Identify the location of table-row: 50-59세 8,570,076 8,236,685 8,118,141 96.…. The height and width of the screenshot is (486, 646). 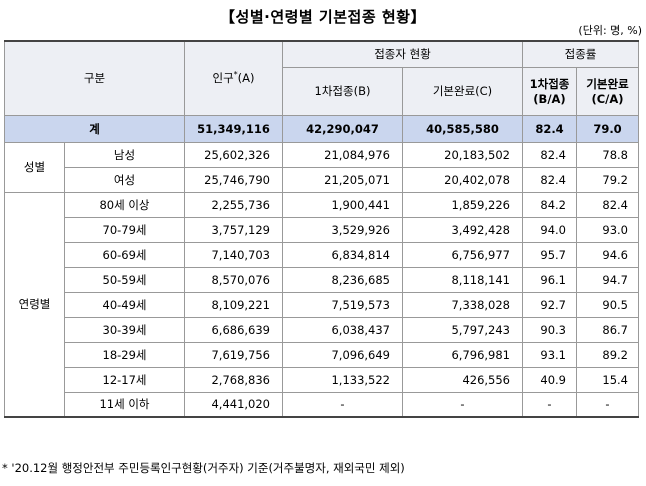
(322, 279).